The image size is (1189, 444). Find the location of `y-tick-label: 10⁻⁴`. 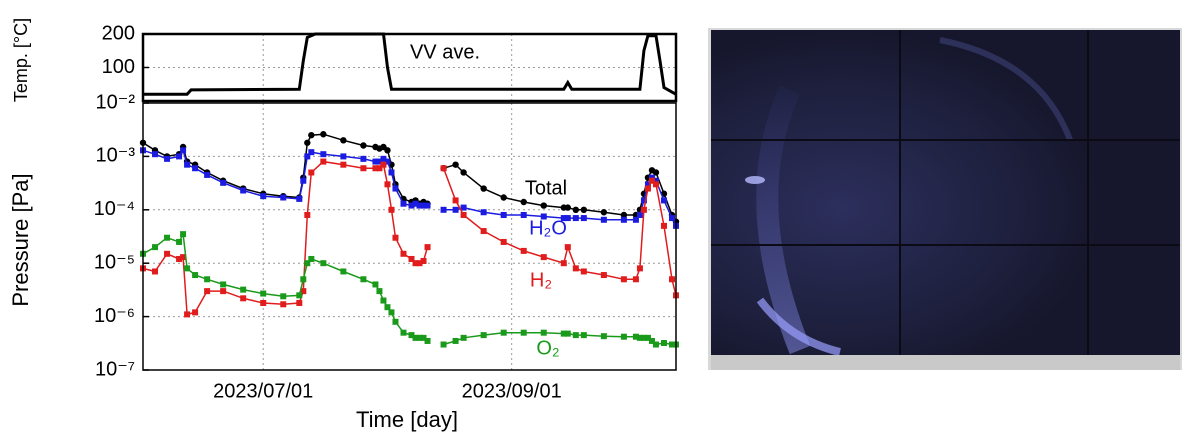

y-tick-label: 10⁻⁴ is located at coordinates (114, 209).